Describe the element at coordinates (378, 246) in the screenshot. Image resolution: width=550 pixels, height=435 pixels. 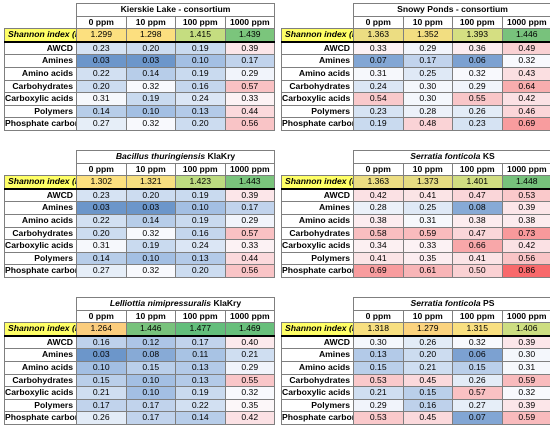
I see `table-cell: 0.34` at that location.